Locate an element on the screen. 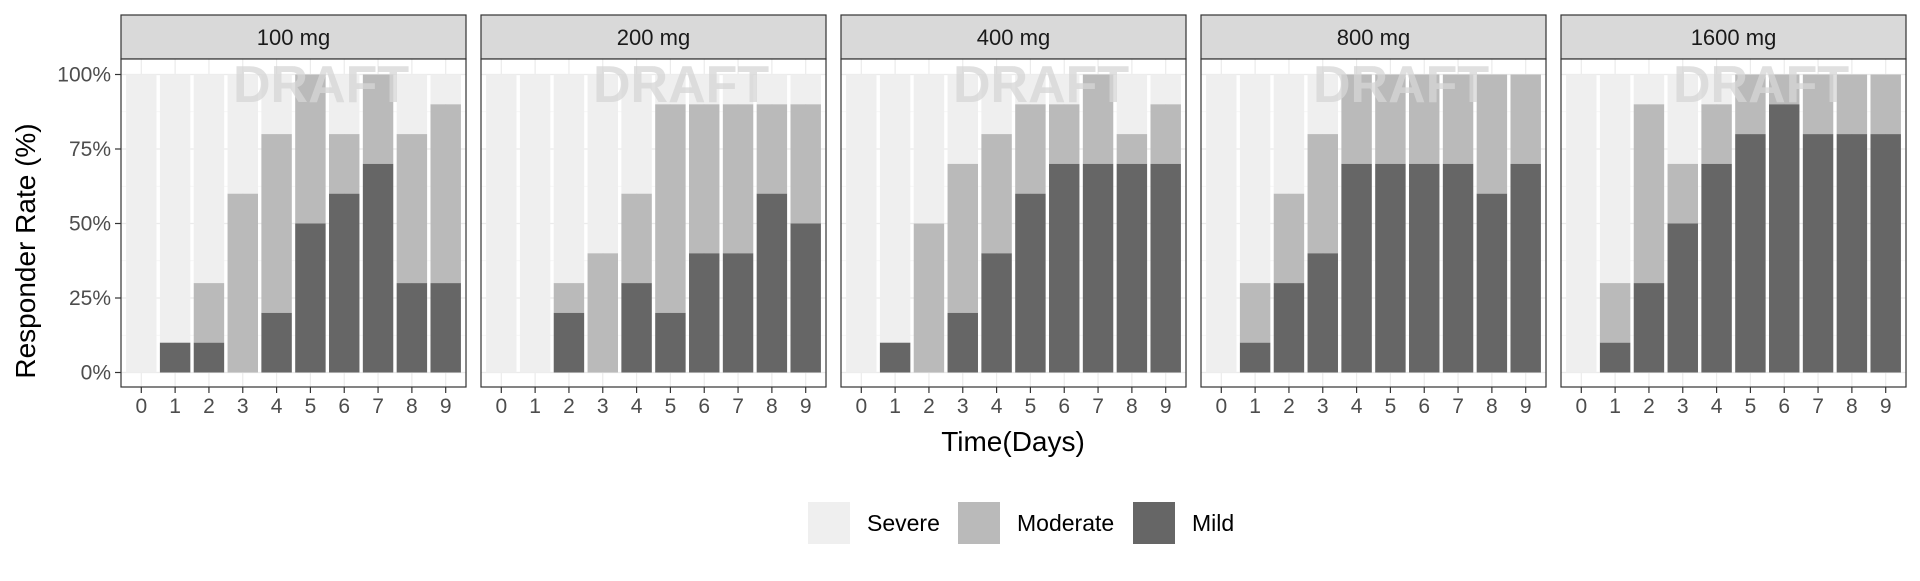 This screenshot has width=1920, height=581. x-tick-label: 1 is located at coordinates (1615, 406).